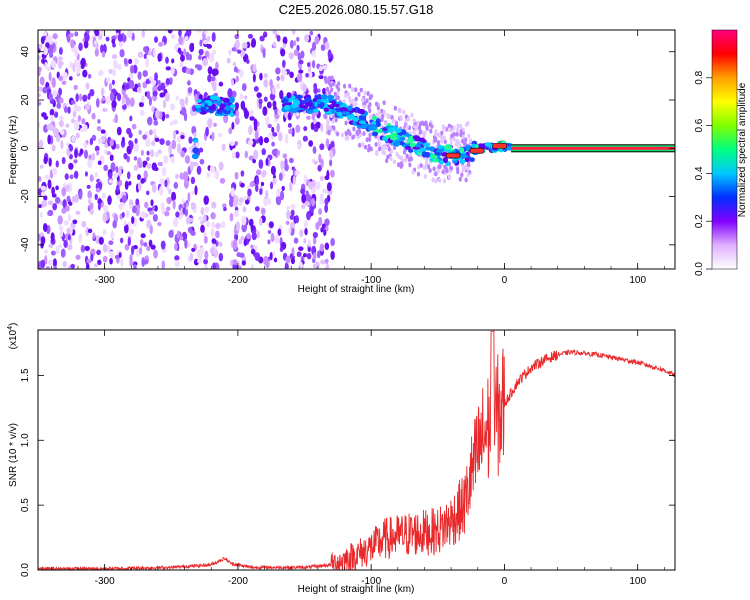 This screenshot has height=600, width=750. Describe the element at coordinates (699, 173) in the screenshot. I see `colorbar-tick-label: 0.4` at that location.